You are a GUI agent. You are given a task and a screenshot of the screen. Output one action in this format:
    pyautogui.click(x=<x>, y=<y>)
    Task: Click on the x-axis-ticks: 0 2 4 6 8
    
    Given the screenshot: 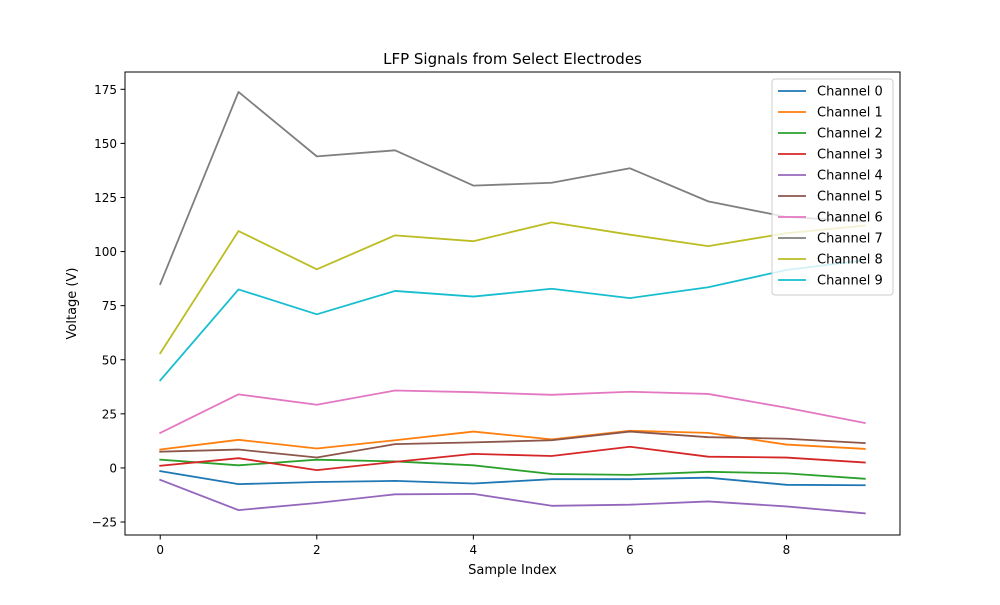 What is the action you would take?
    pyautogui.click(x=473, y=546)
    